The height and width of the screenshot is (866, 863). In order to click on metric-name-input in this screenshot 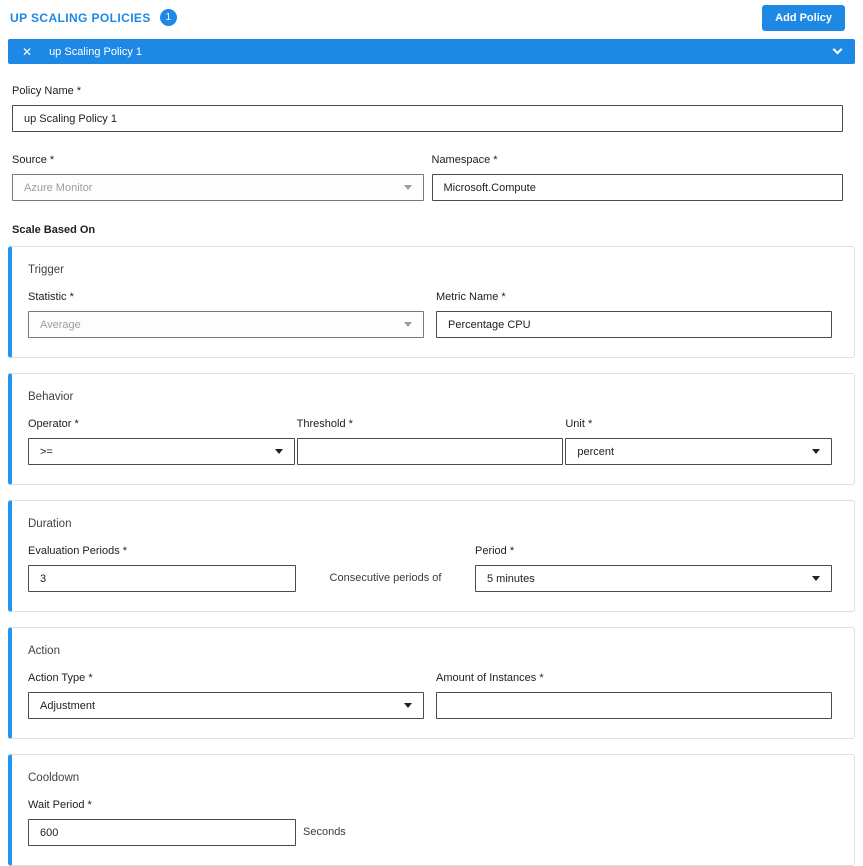, I will do `click(634, 324)`.